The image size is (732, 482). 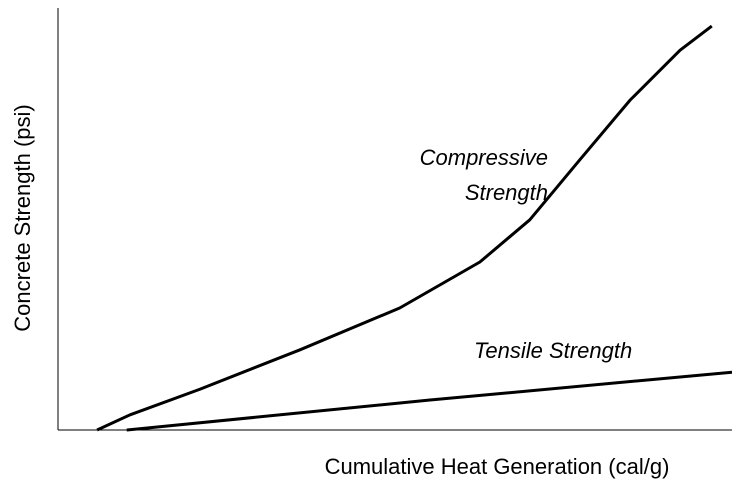 What do you see at coordinates (22, 217) in the screenshot?
I see `y-axis-label: Concrete Strength (psi)` at bounding box center [22, 217].